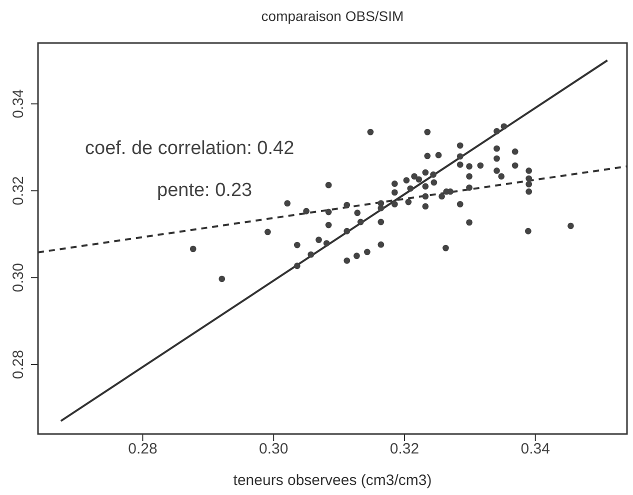  I want to click on y-tick-label: 0.30, so click(18, 277).